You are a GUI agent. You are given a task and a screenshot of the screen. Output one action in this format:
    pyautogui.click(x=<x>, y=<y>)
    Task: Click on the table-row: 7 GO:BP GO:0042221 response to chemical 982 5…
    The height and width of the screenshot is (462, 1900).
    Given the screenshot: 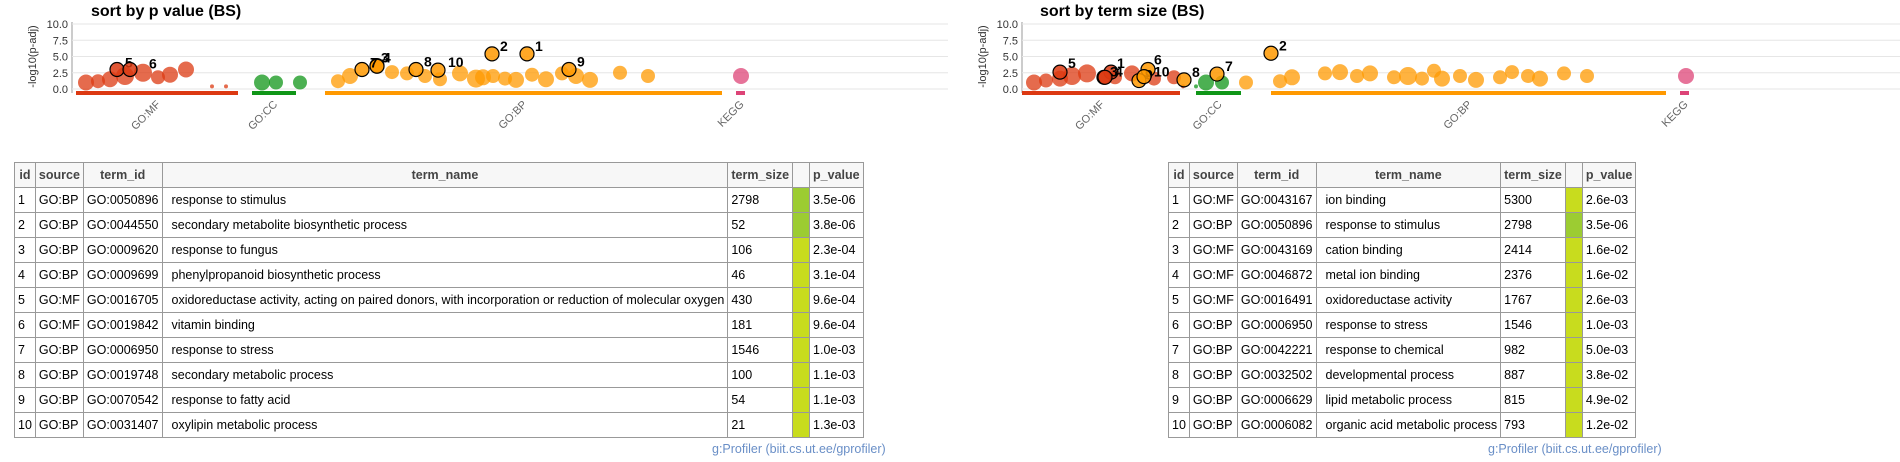 What is the action you would take?
    pyautogui.click(x=1402, y=350)
    